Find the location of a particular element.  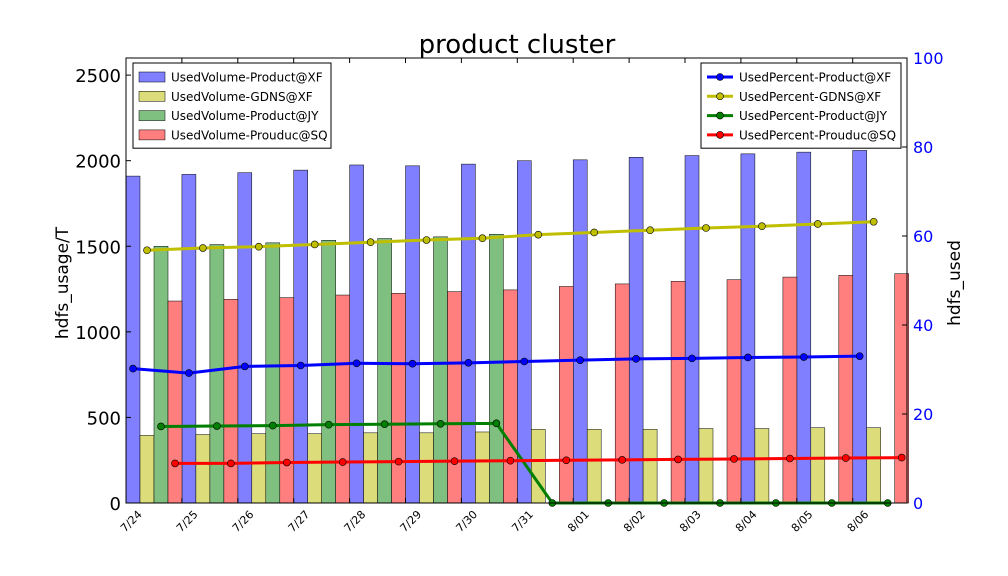

x-tick-label: 7/30 is located at coordinates (466, 521).